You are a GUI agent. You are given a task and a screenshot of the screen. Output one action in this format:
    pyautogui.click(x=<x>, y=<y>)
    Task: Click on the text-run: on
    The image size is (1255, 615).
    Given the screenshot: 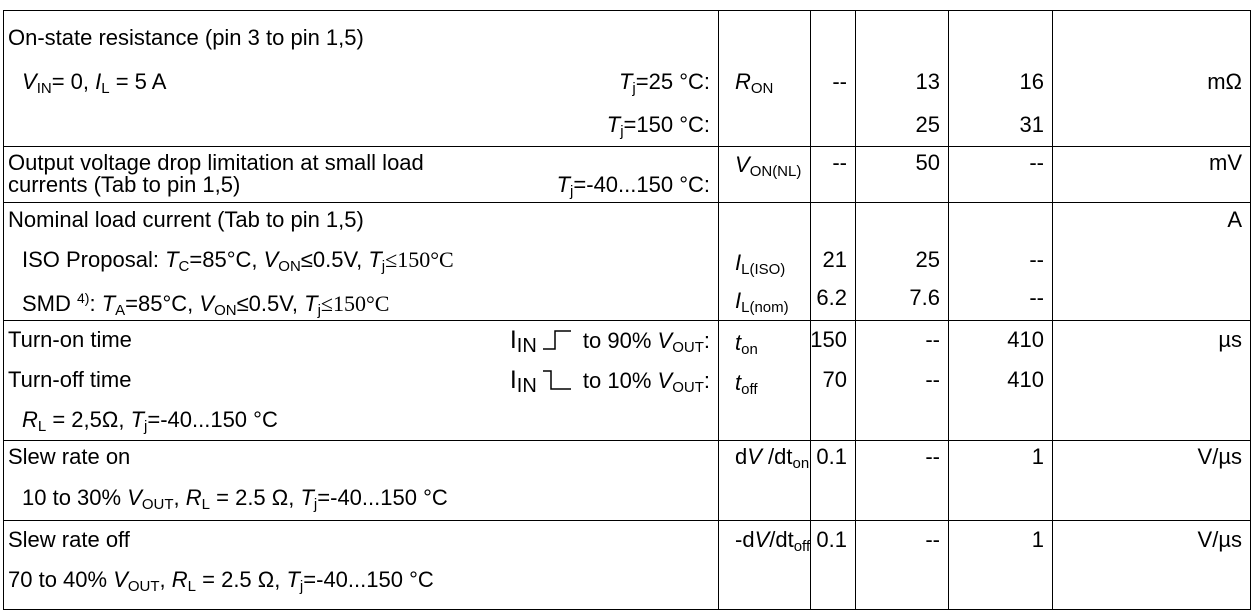 What is the action you would take?
    pyautogui.click(x=749, y=349)
    